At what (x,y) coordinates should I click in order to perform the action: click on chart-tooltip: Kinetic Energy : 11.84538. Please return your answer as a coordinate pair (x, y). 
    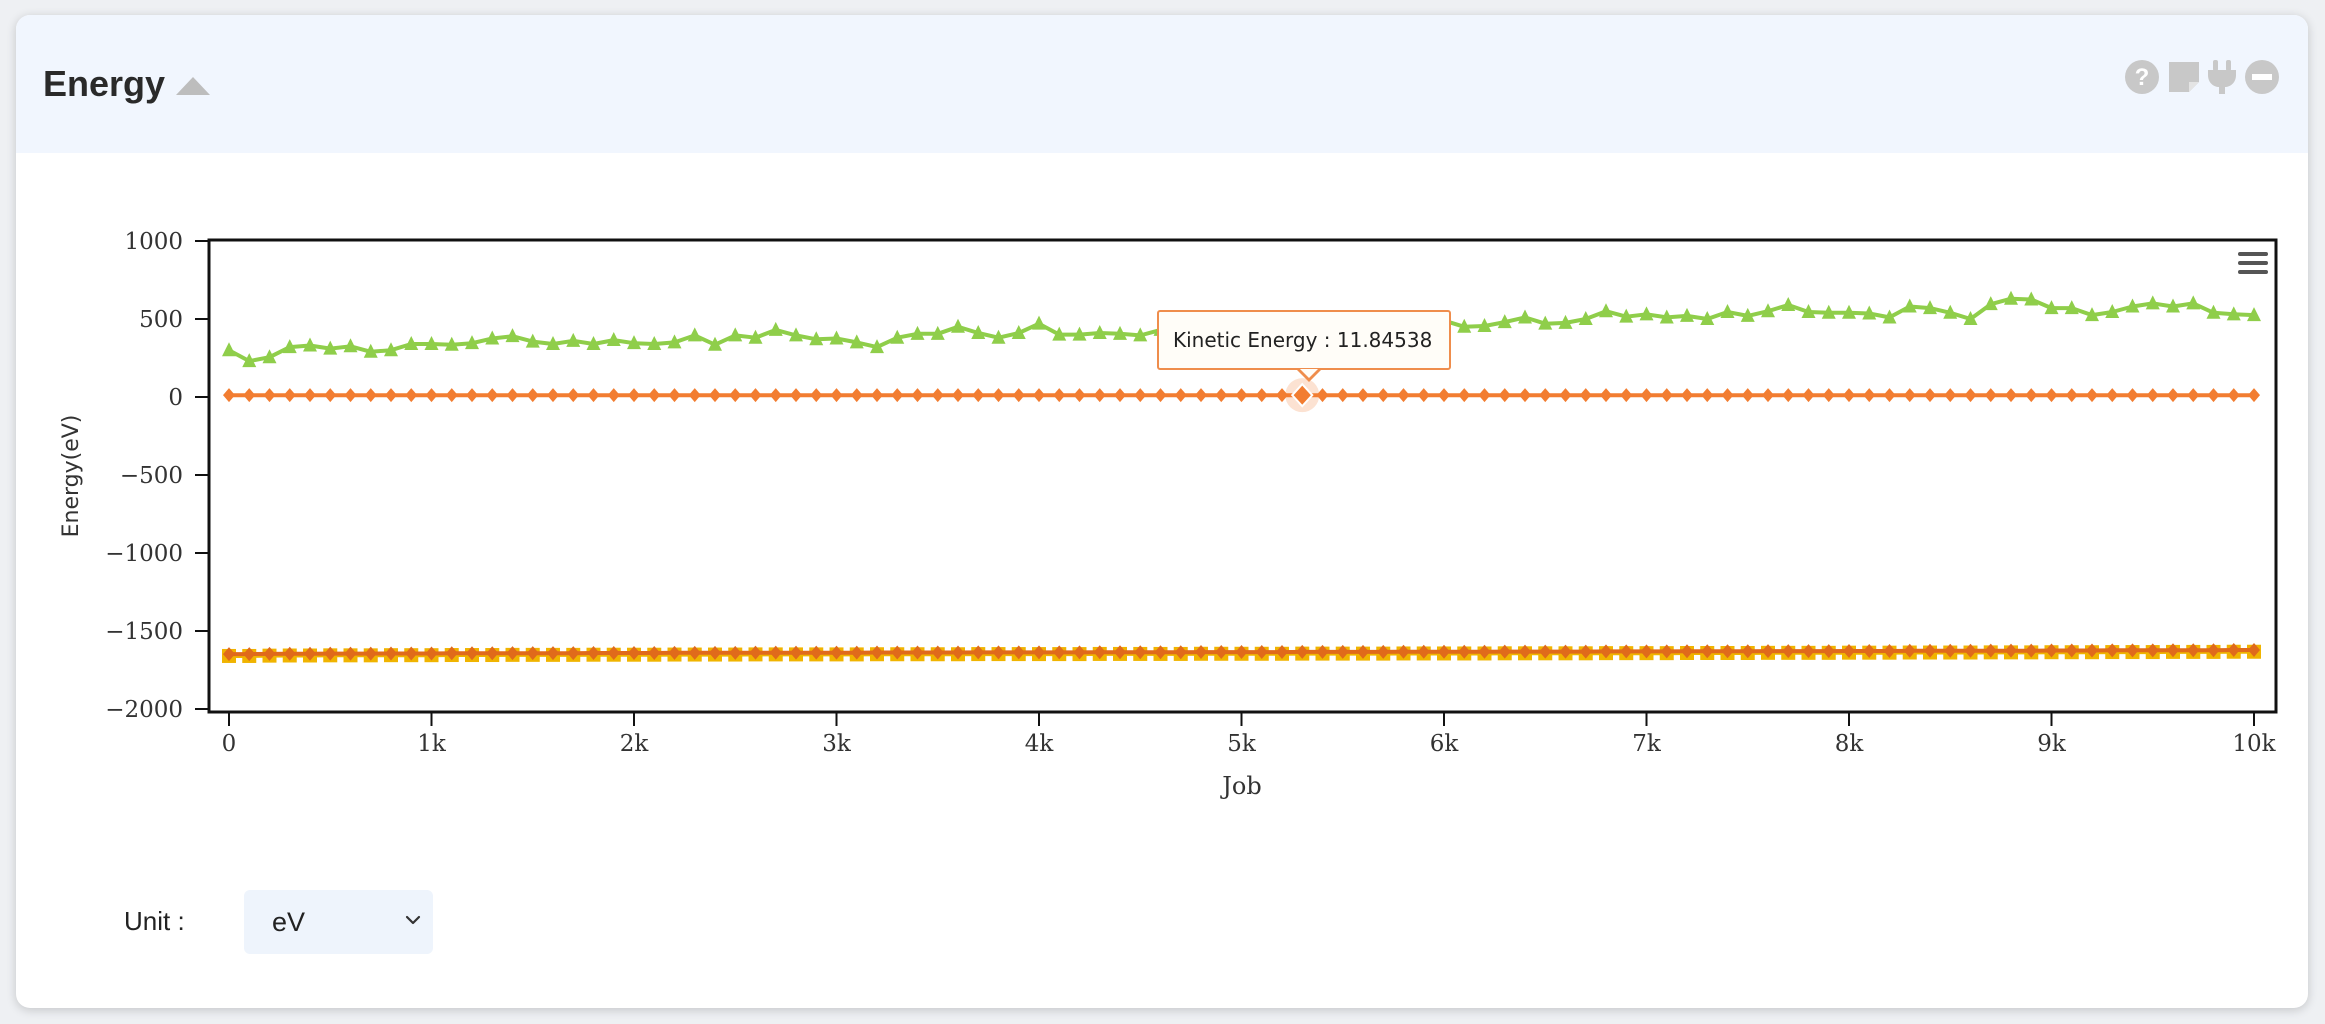
    Looking at the image, I should click on (1304, 346).